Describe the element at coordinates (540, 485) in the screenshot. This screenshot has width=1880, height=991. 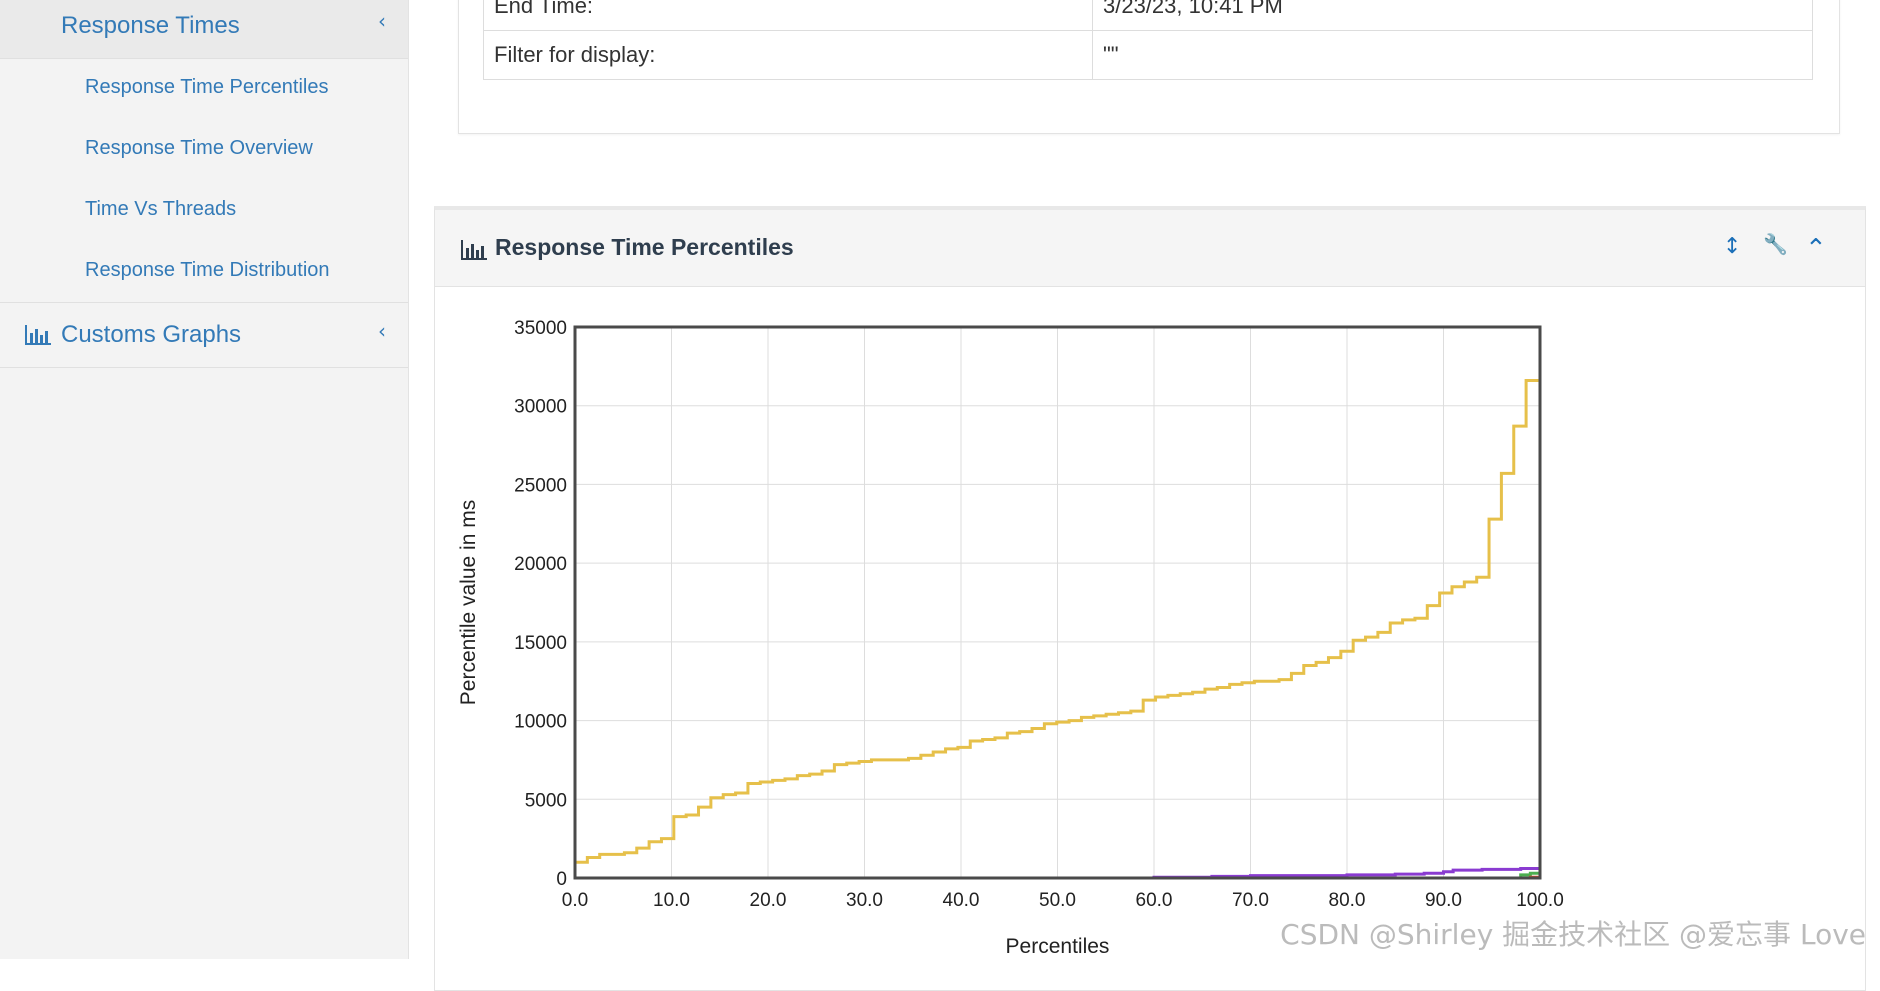
I see `y-tick-label: 25000` at that location.